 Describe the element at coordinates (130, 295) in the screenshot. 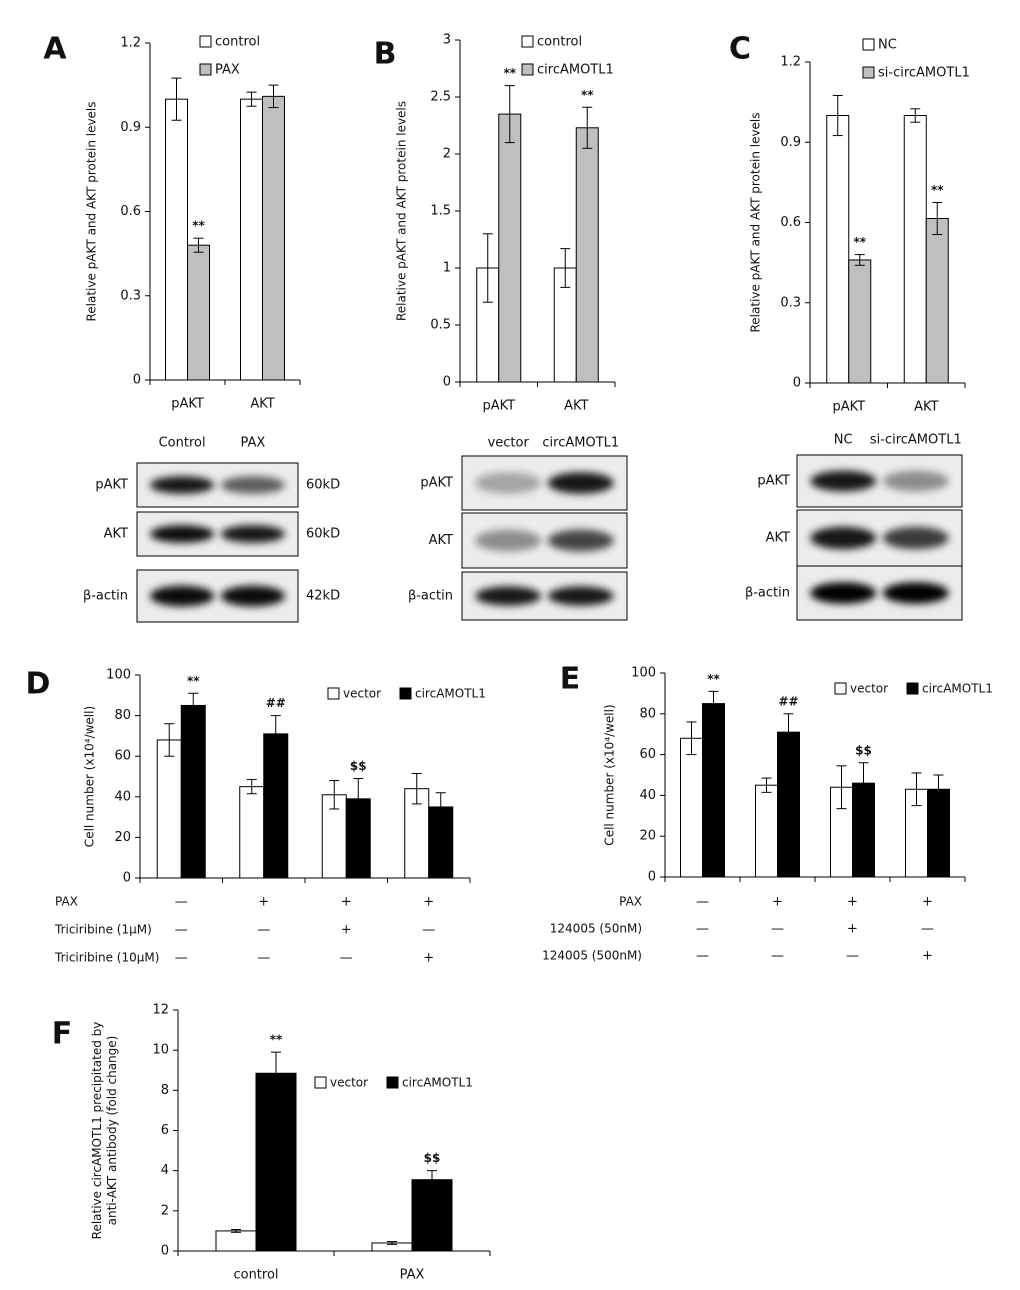

I see `y-tick-label: 0.3` at that location.